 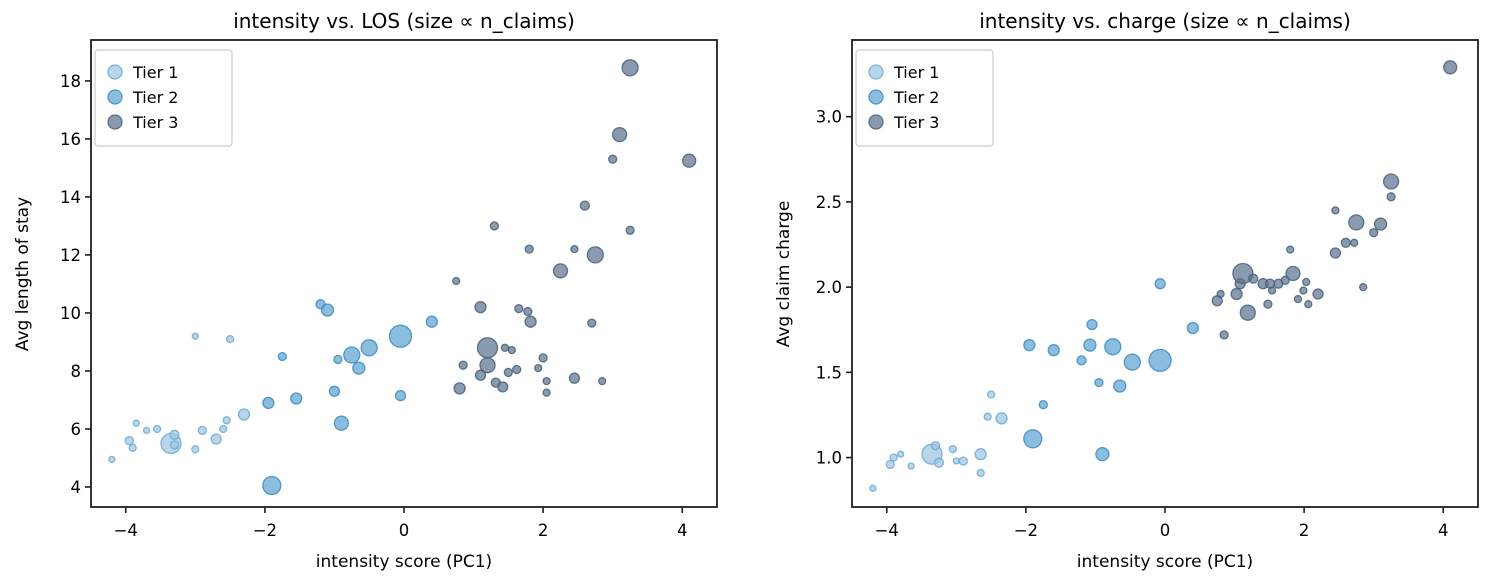 I want to click on y-tick-label: 2.5, so click(x=829, y=202).